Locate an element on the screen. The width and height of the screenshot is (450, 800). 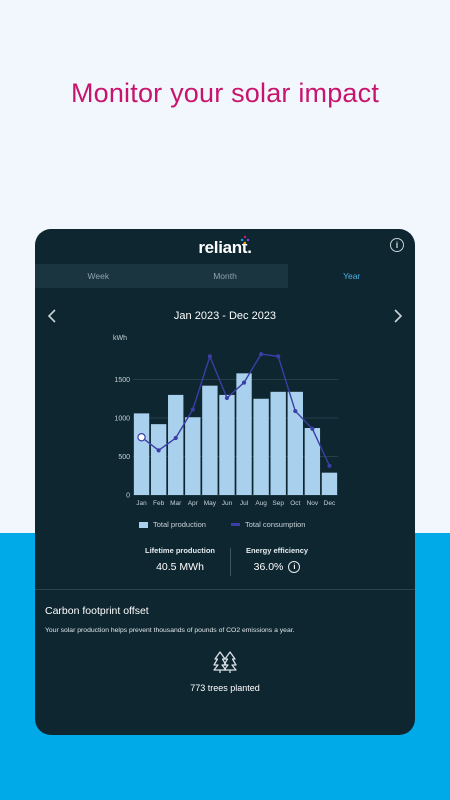
legend-consumption: Total consumption is located at coordinates (268, 524).